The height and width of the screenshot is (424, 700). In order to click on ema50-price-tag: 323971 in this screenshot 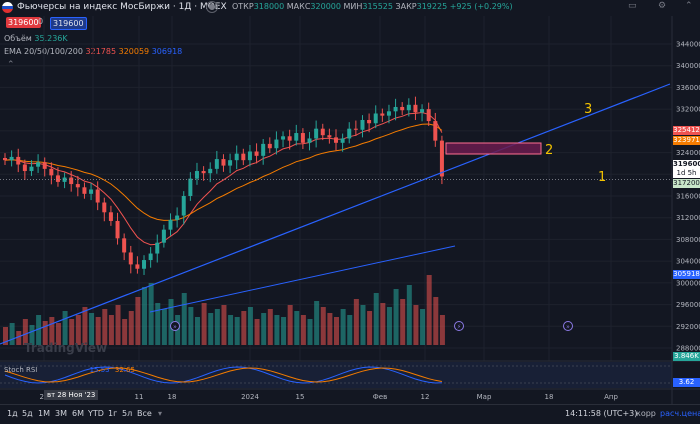, I will do `click(686, 140)`.